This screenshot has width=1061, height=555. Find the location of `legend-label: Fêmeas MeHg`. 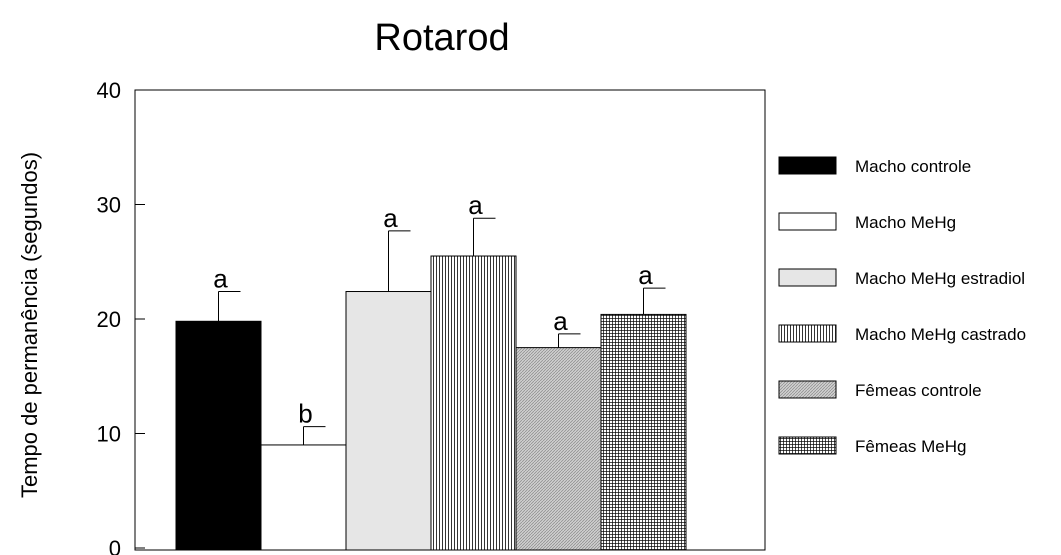

legend-label: Fêmeas MeHg is located at coordinates (910, 446).